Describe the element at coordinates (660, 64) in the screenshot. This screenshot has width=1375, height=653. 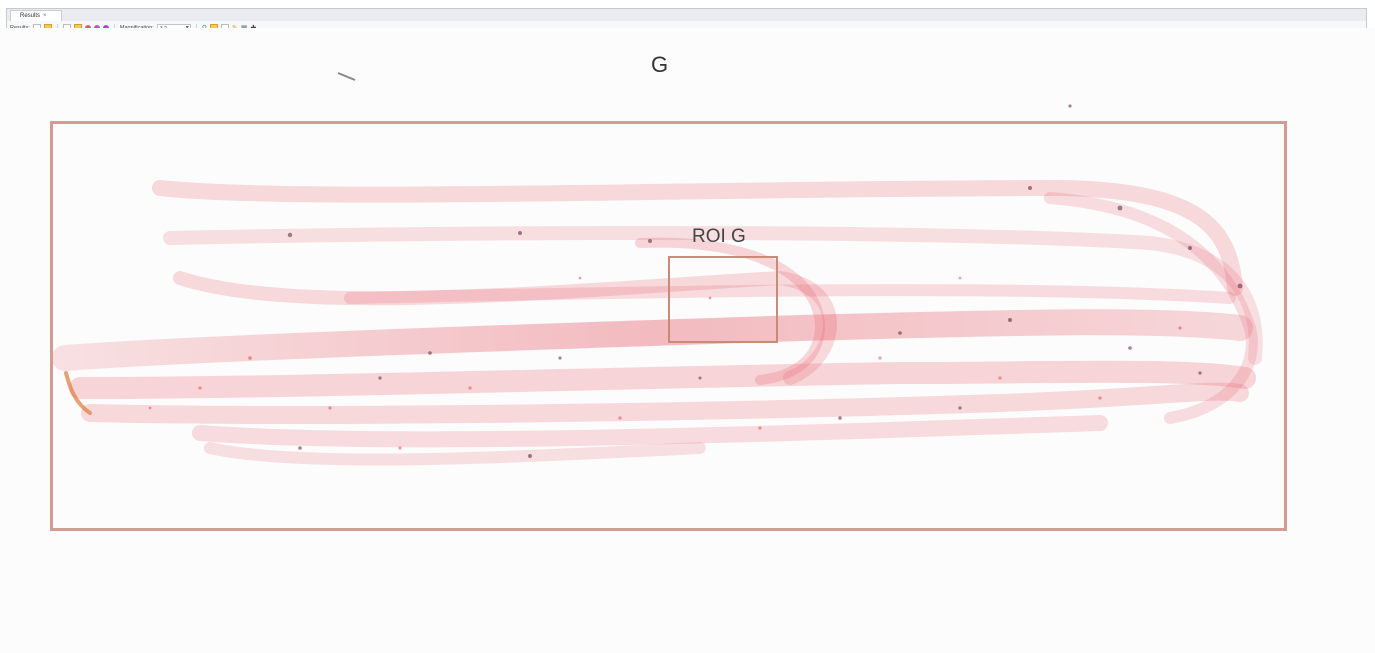
I see `slide-label: G` at that location.